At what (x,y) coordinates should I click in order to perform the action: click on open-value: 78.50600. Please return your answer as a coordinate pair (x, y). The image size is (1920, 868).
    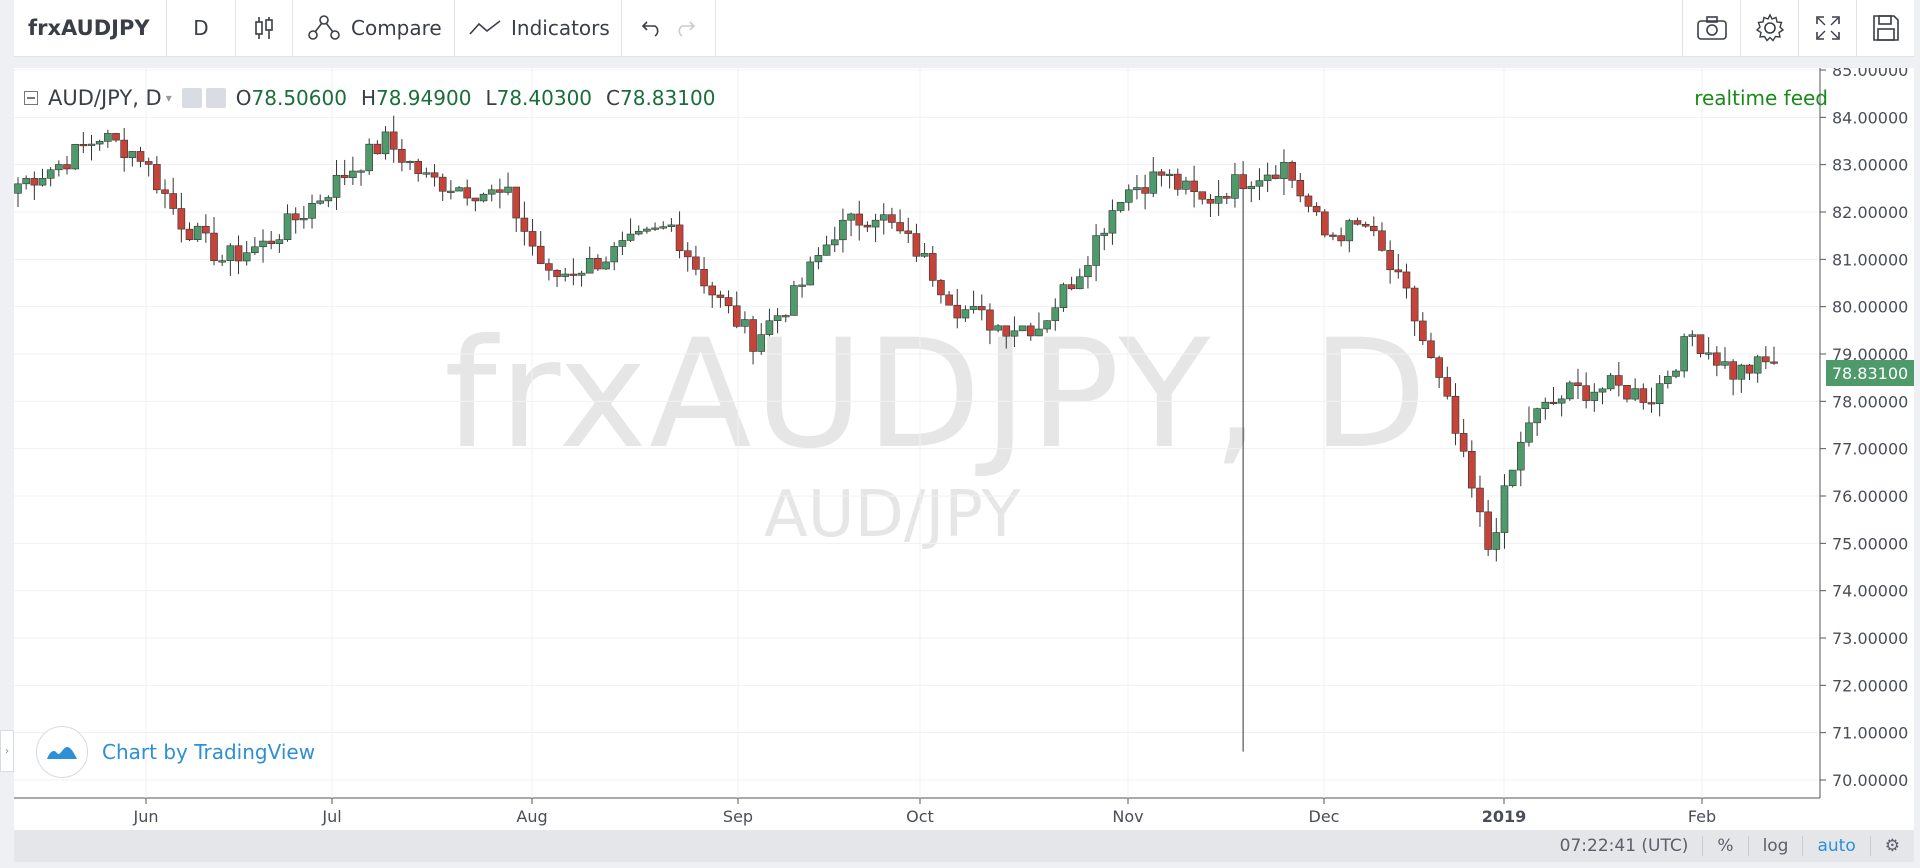
    Looking at the image, I should click on (299, 98).